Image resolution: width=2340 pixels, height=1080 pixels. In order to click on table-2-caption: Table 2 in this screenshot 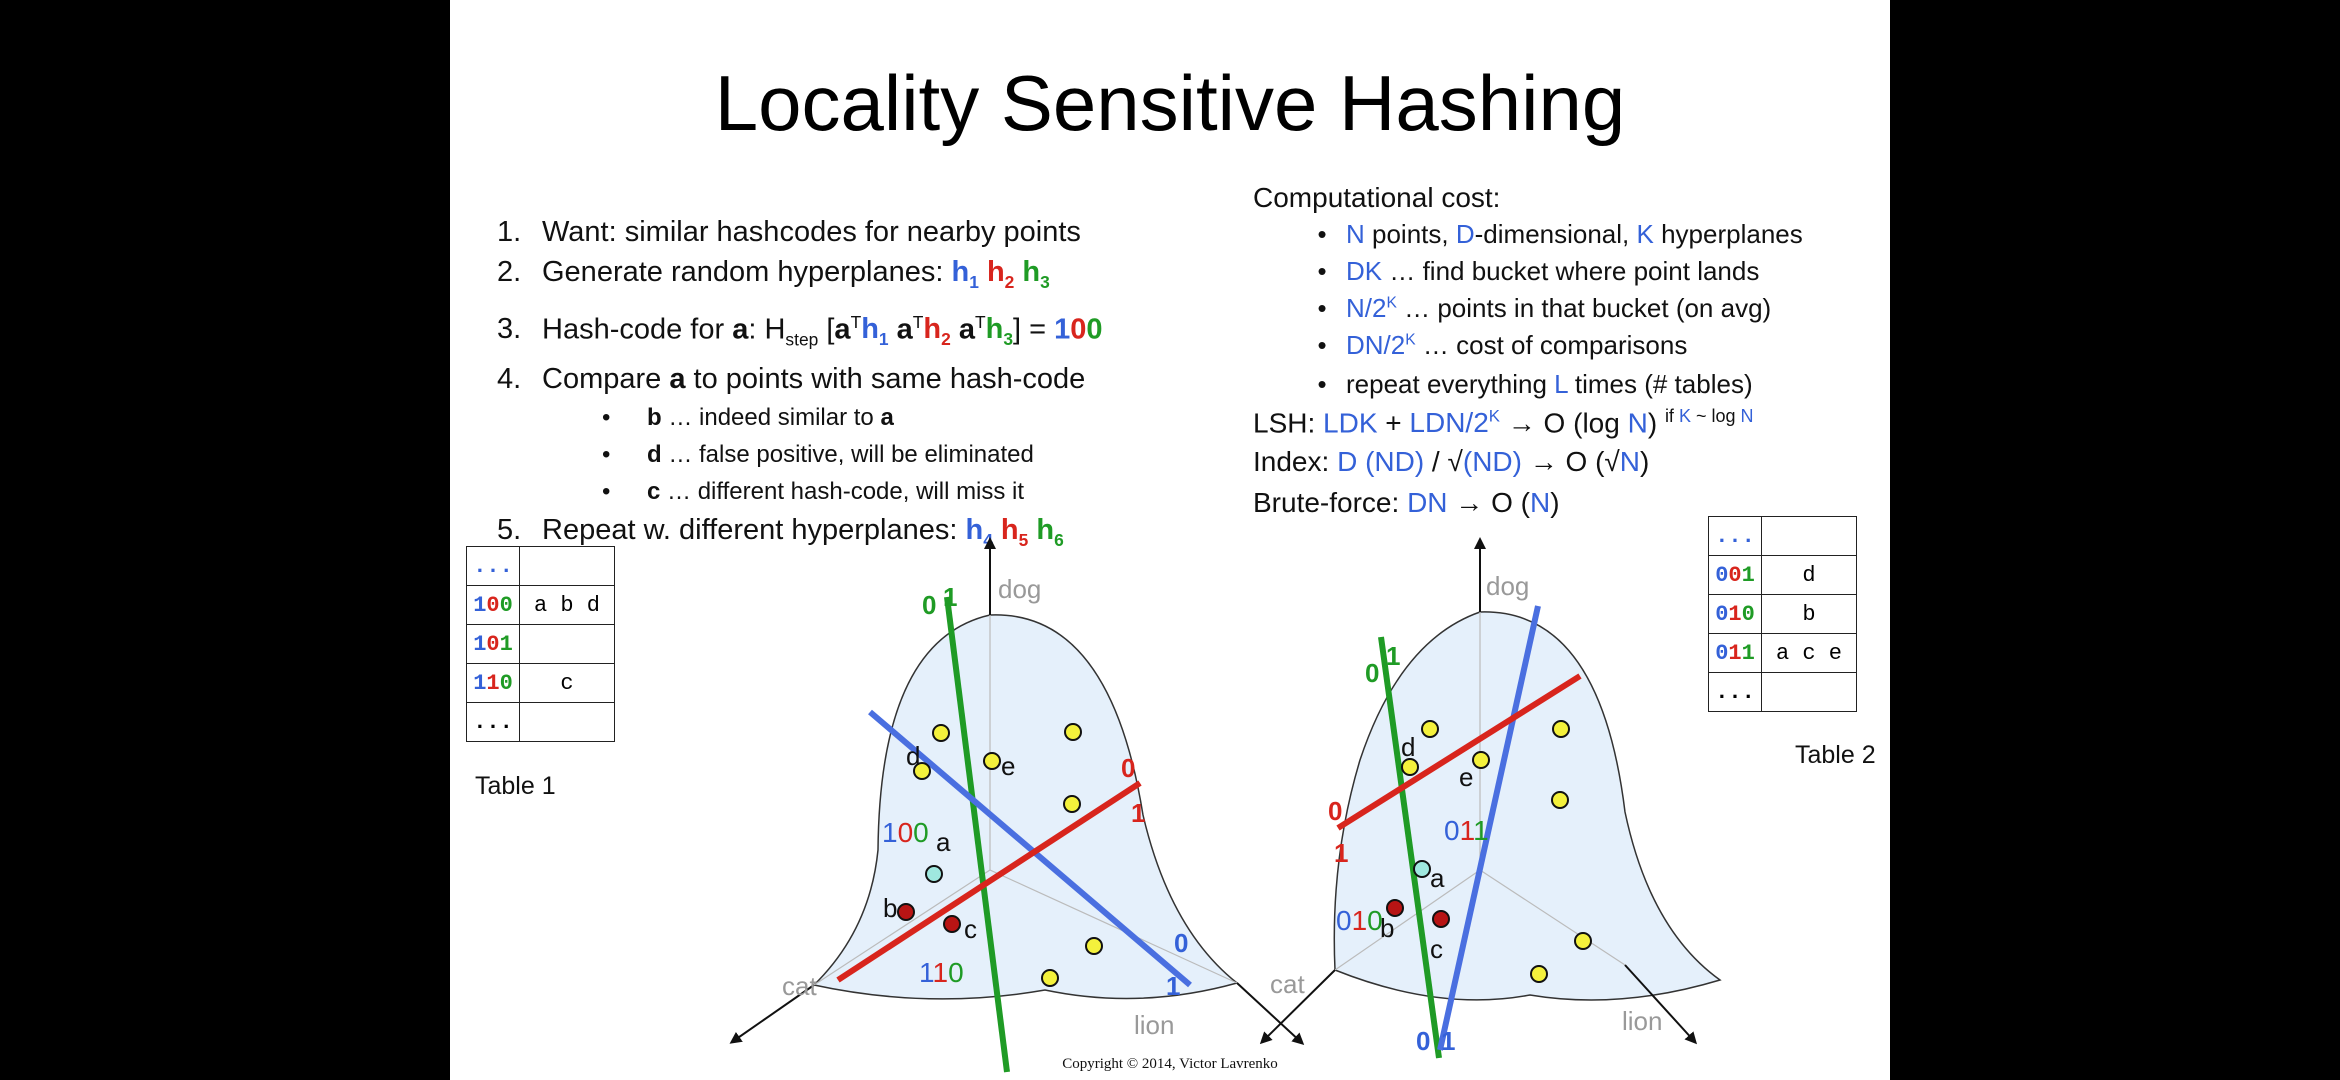, I will do `click(1835, 755)`.